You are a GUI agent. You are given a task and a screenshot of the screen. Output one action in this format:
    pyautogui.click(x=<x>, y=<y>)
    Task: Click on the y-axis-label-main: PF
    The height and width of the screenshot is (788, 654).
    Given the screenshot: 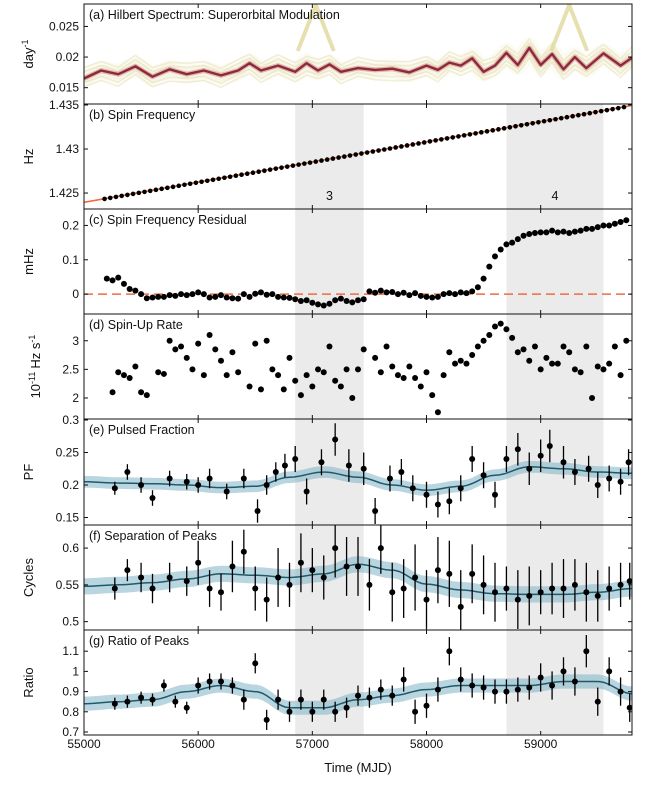 What is the action you would take?
    pyautogui.click(x=28, y=472)
    